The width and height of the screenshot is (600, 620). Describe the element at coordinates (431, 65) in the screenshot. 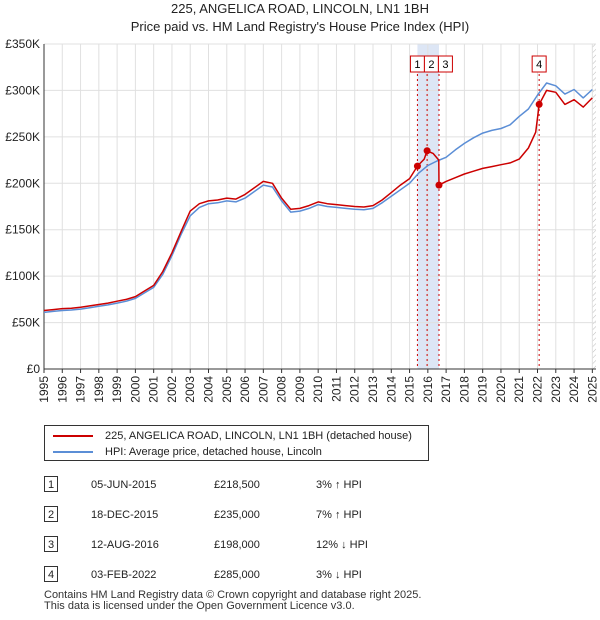

I see `sale-marker-label: 2` at that location.